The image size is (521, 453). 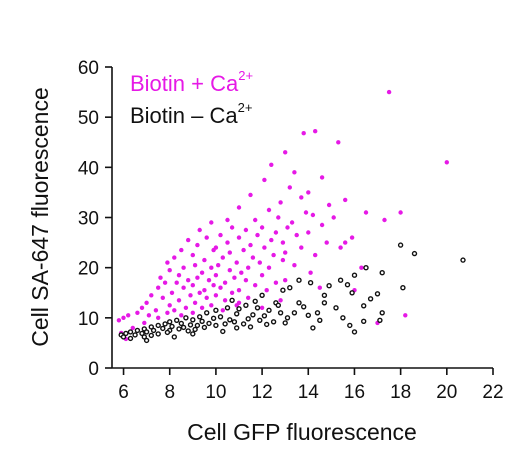 What do you see at coordinates (191, 114) in the screenshot?
I see `legend-entry: Biotin – Ca2+` at bounding box center [191, 114].